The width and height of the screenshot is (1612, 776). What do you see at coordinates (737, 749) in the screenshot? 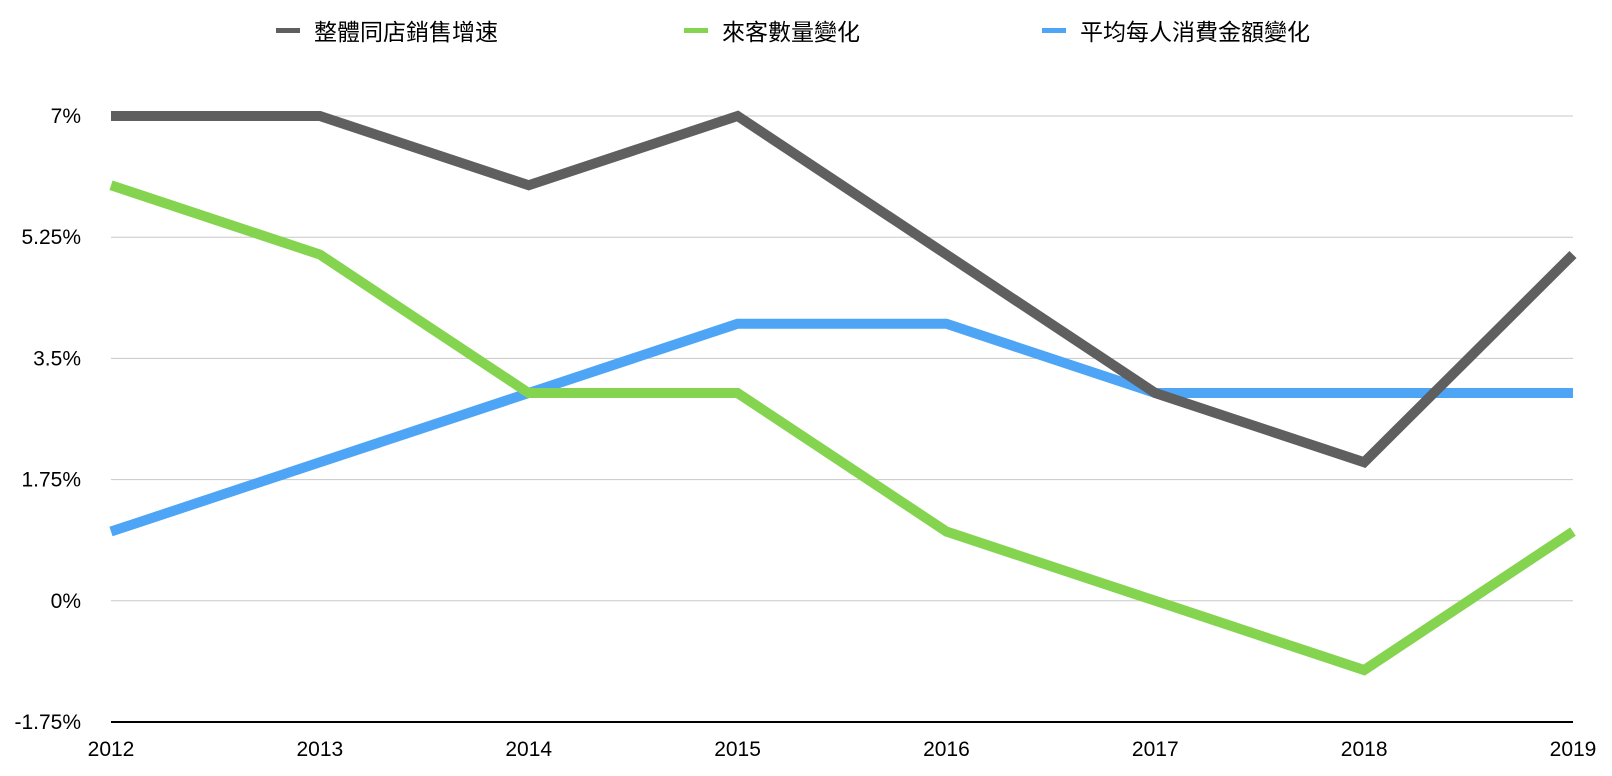
I see `x-tick-label: 2015` at bounding box center [737, 749].